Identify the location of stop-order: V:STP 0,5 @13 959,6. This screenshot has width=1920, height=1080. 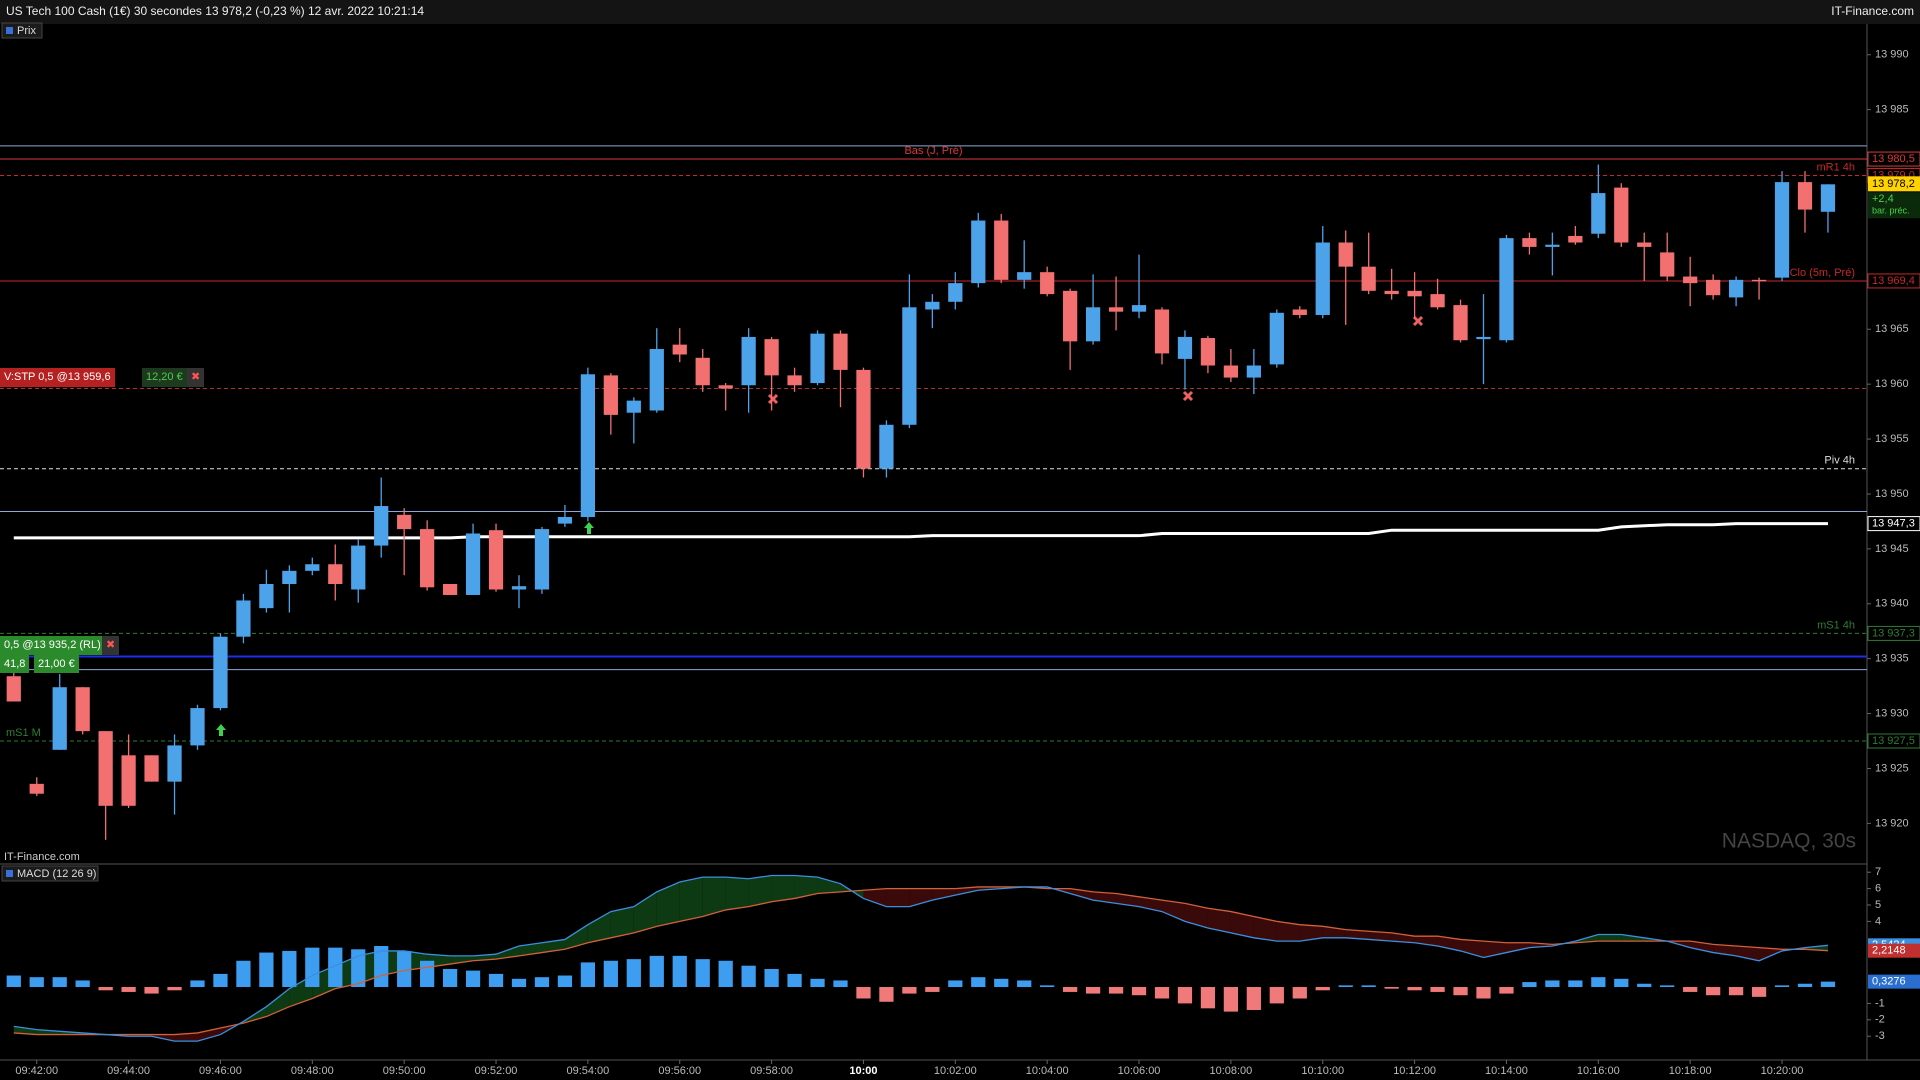
(57, 377).